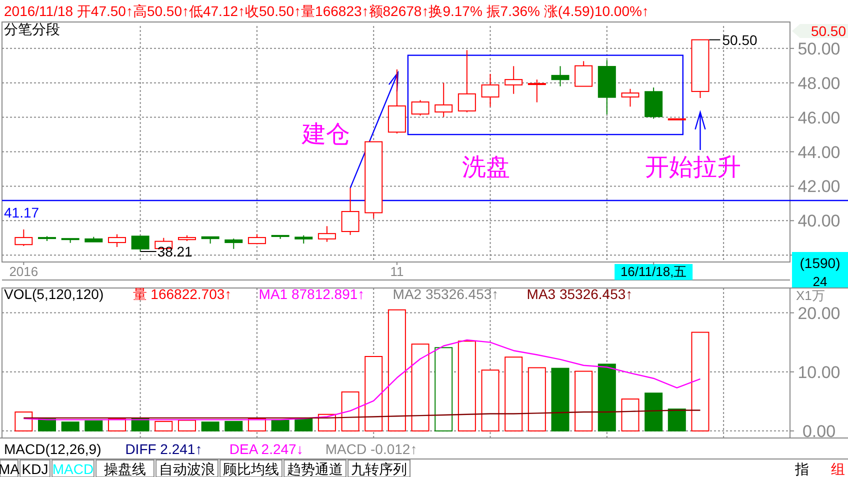 This screenshot has height=477, width=848. Describe the element at coordinates (820, 263) in the screenshot. I see `text: (1590)` at that location.